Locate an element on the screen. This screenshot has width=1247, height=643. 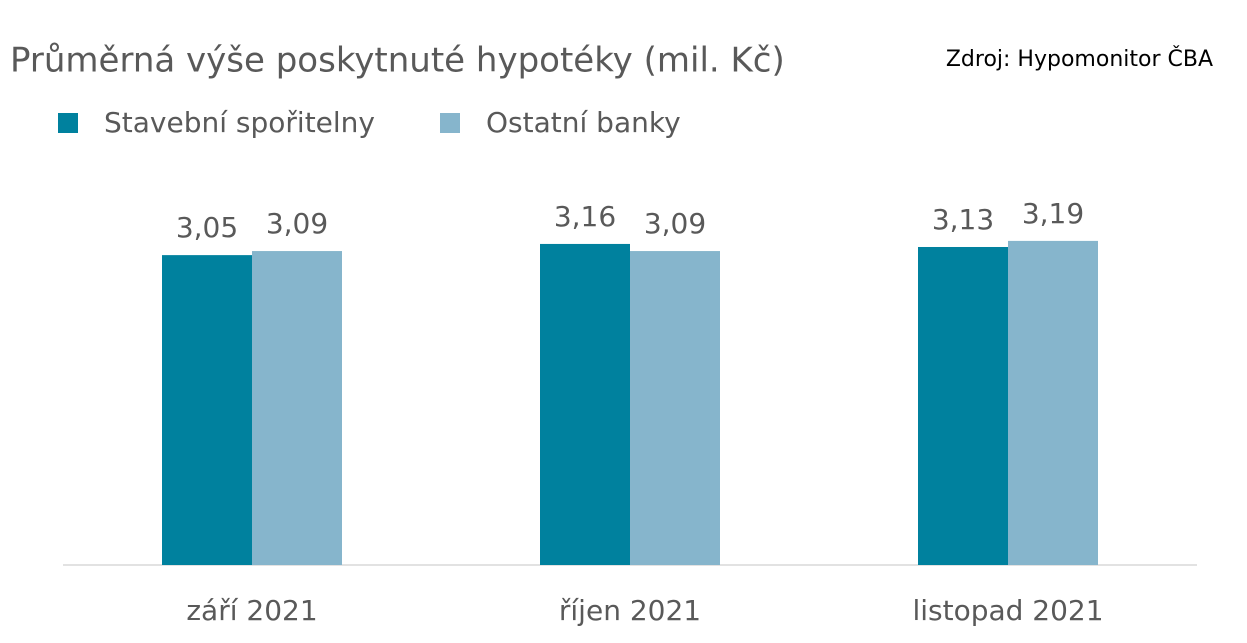
x-tick-label: září 2021 is located at coordinates (251, 610).